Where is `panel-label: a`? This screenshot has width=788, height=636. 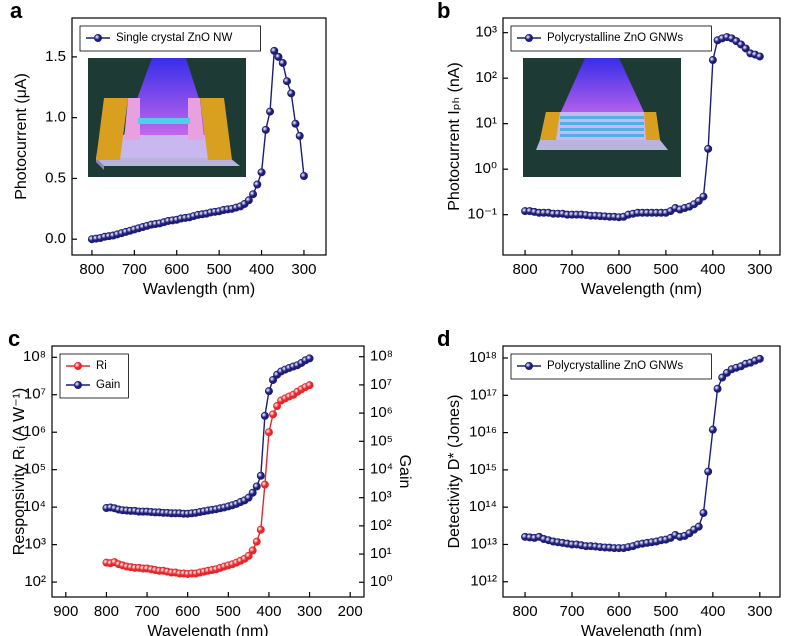
panel-label: a is located at coordinates (16, 11).